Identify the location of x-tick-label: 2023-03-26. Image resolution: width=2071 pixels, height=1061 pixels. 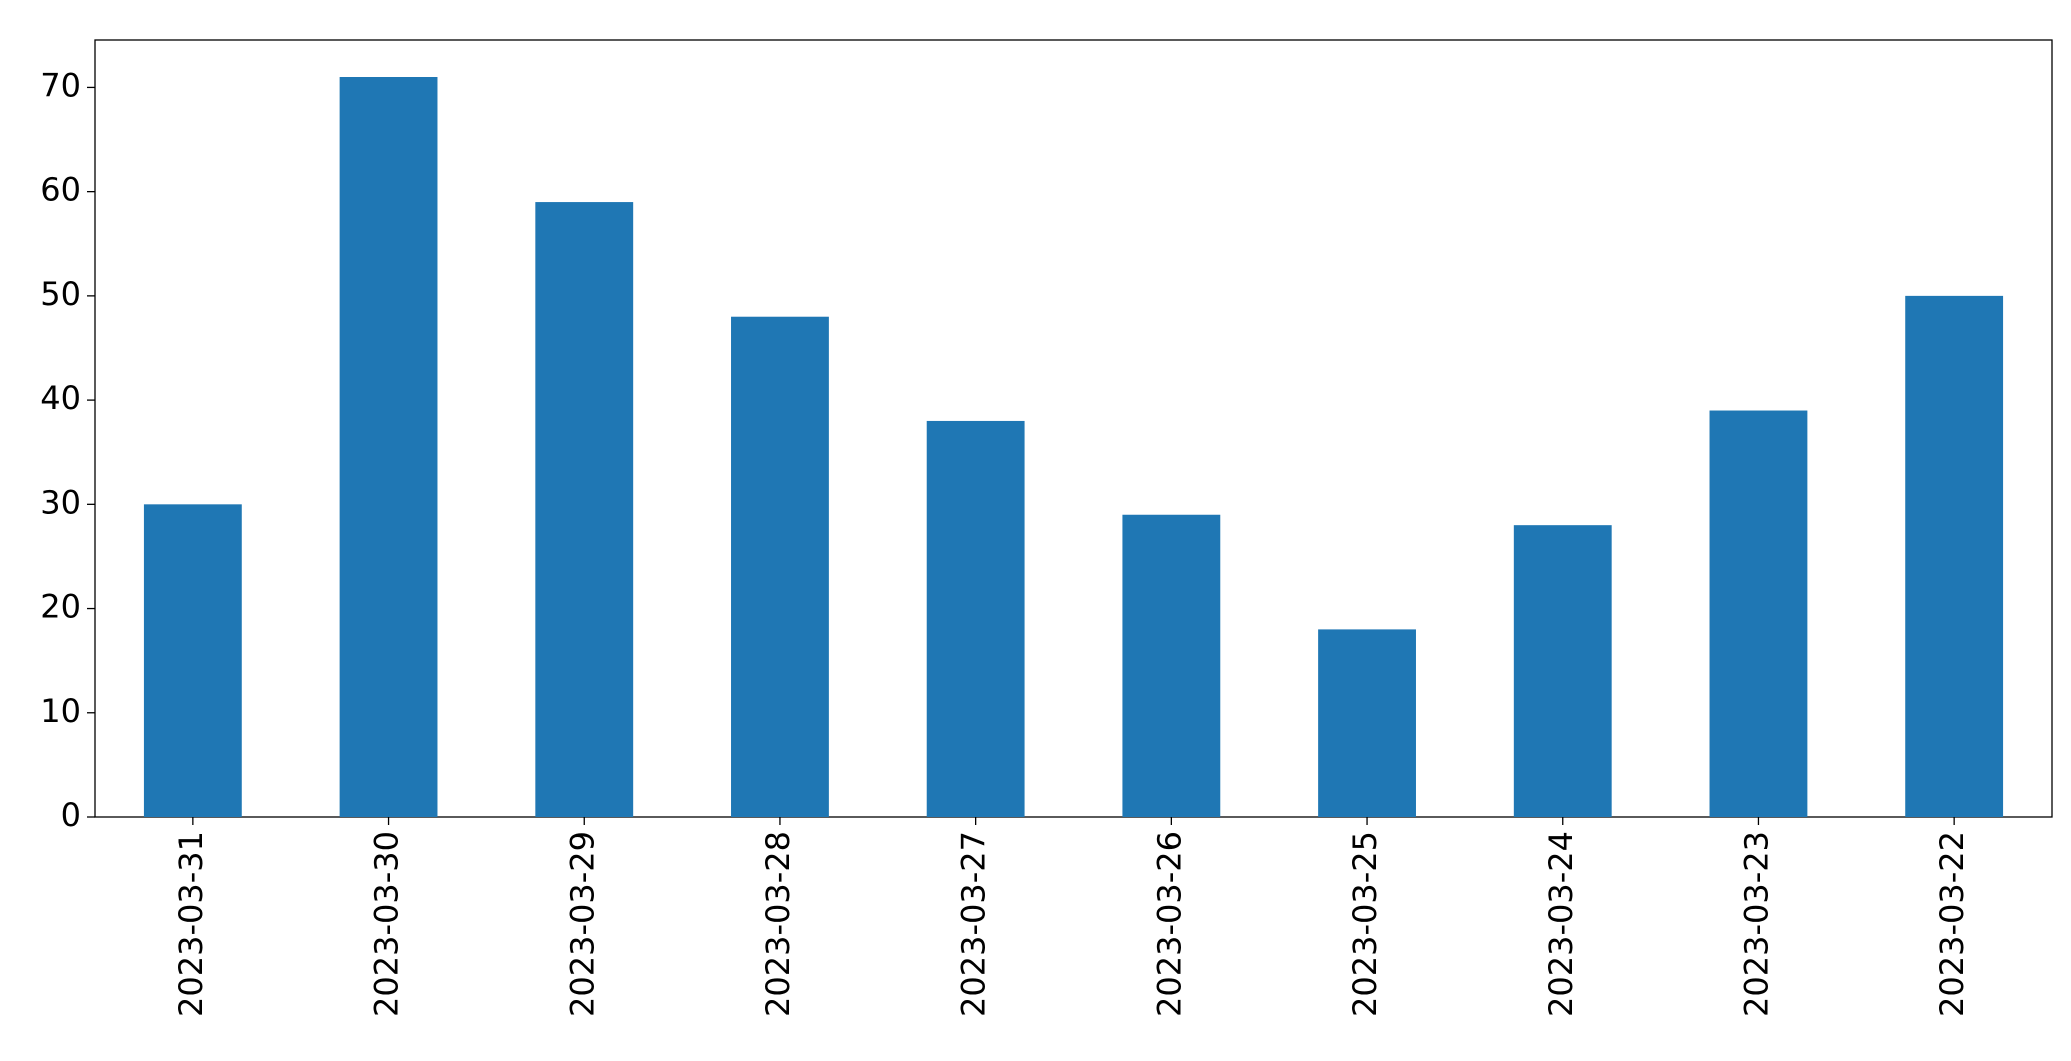
(1169, 924).